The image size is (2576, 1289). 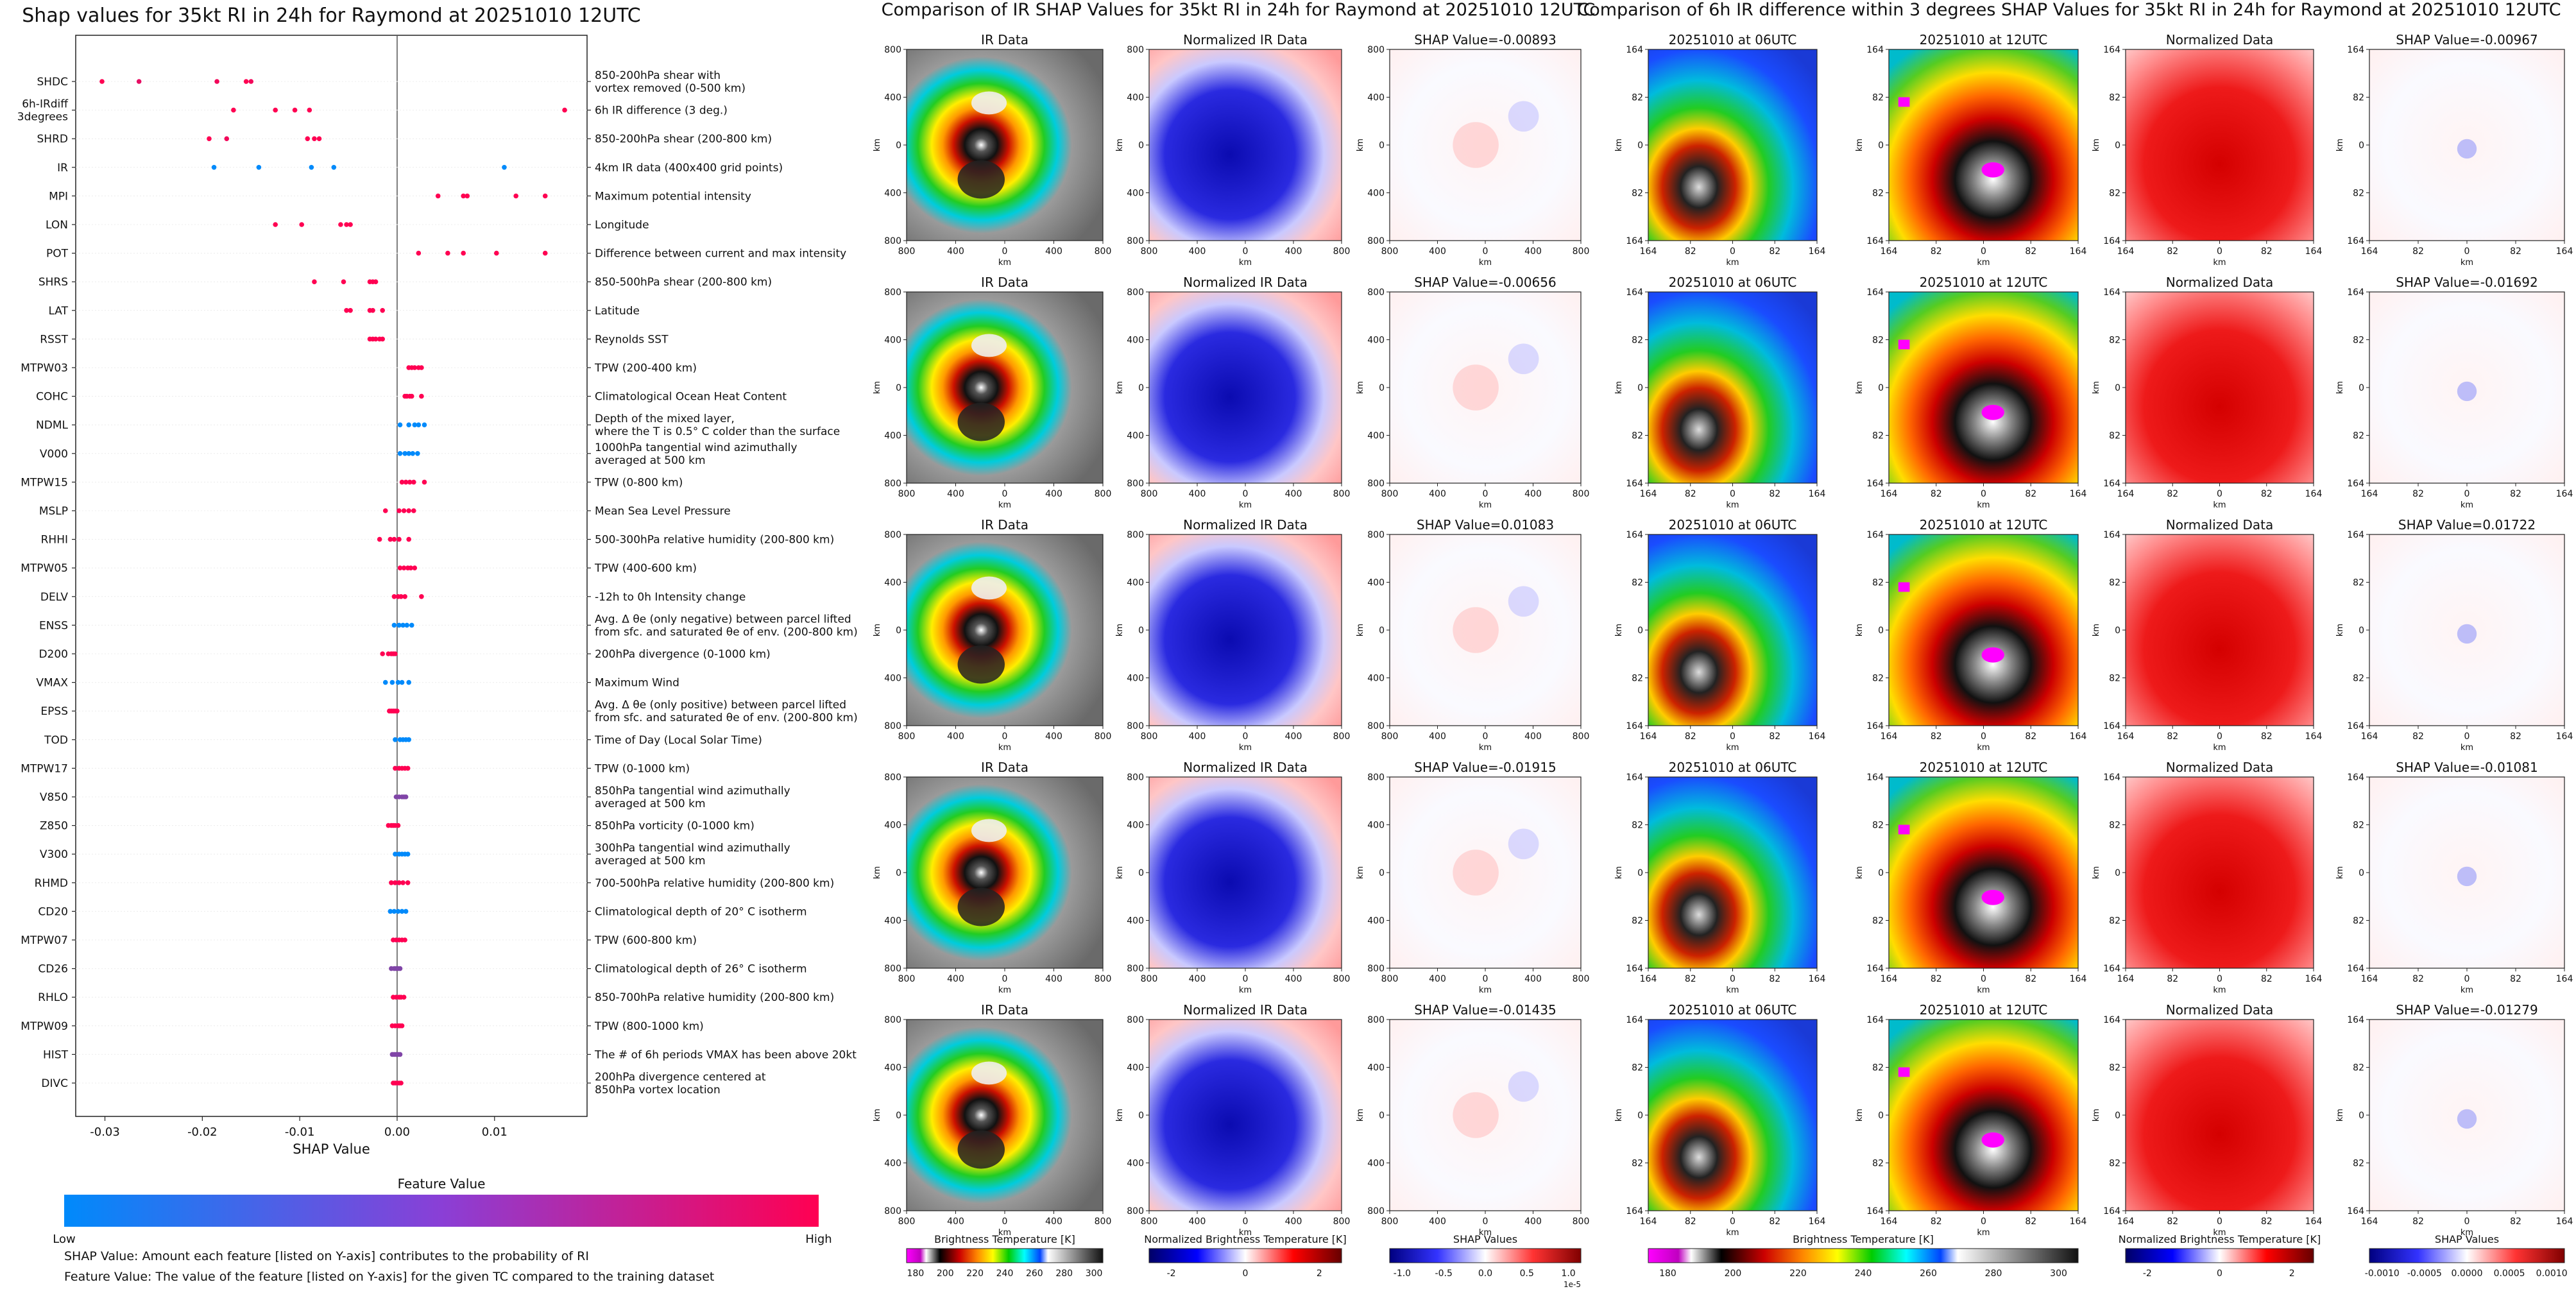 What do you see at coordinates (1245, 1115) in the screenshot?
I see `normalized-ir-image` at bounding box center [1245, 1115].